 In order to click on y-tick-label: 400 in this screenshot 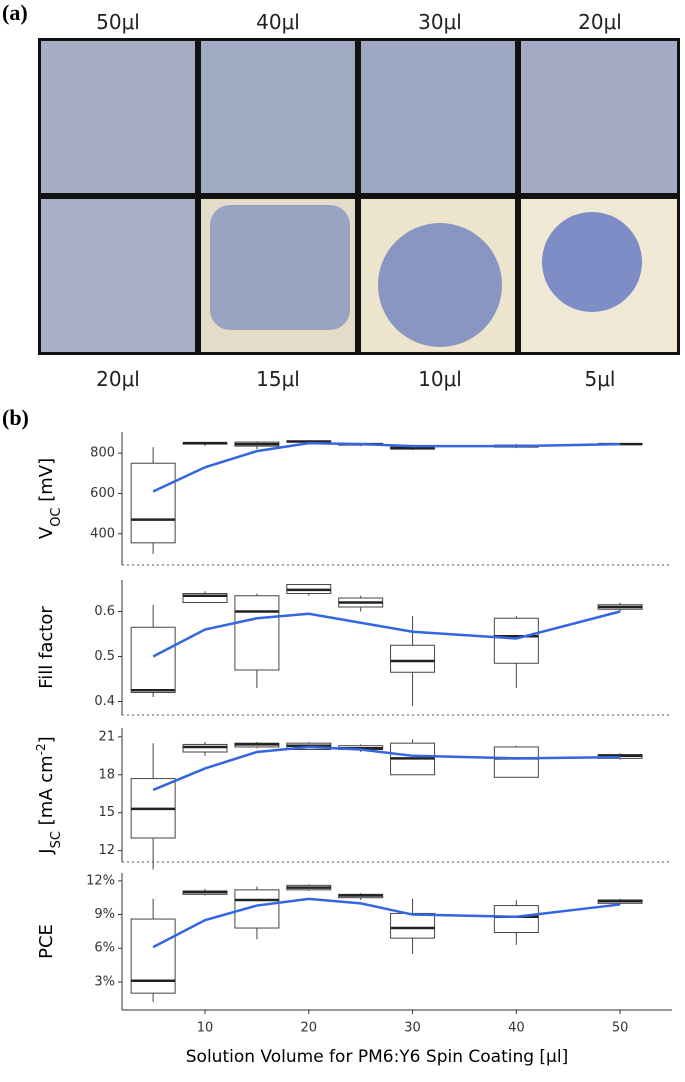, I will do `click(102, 533)`.